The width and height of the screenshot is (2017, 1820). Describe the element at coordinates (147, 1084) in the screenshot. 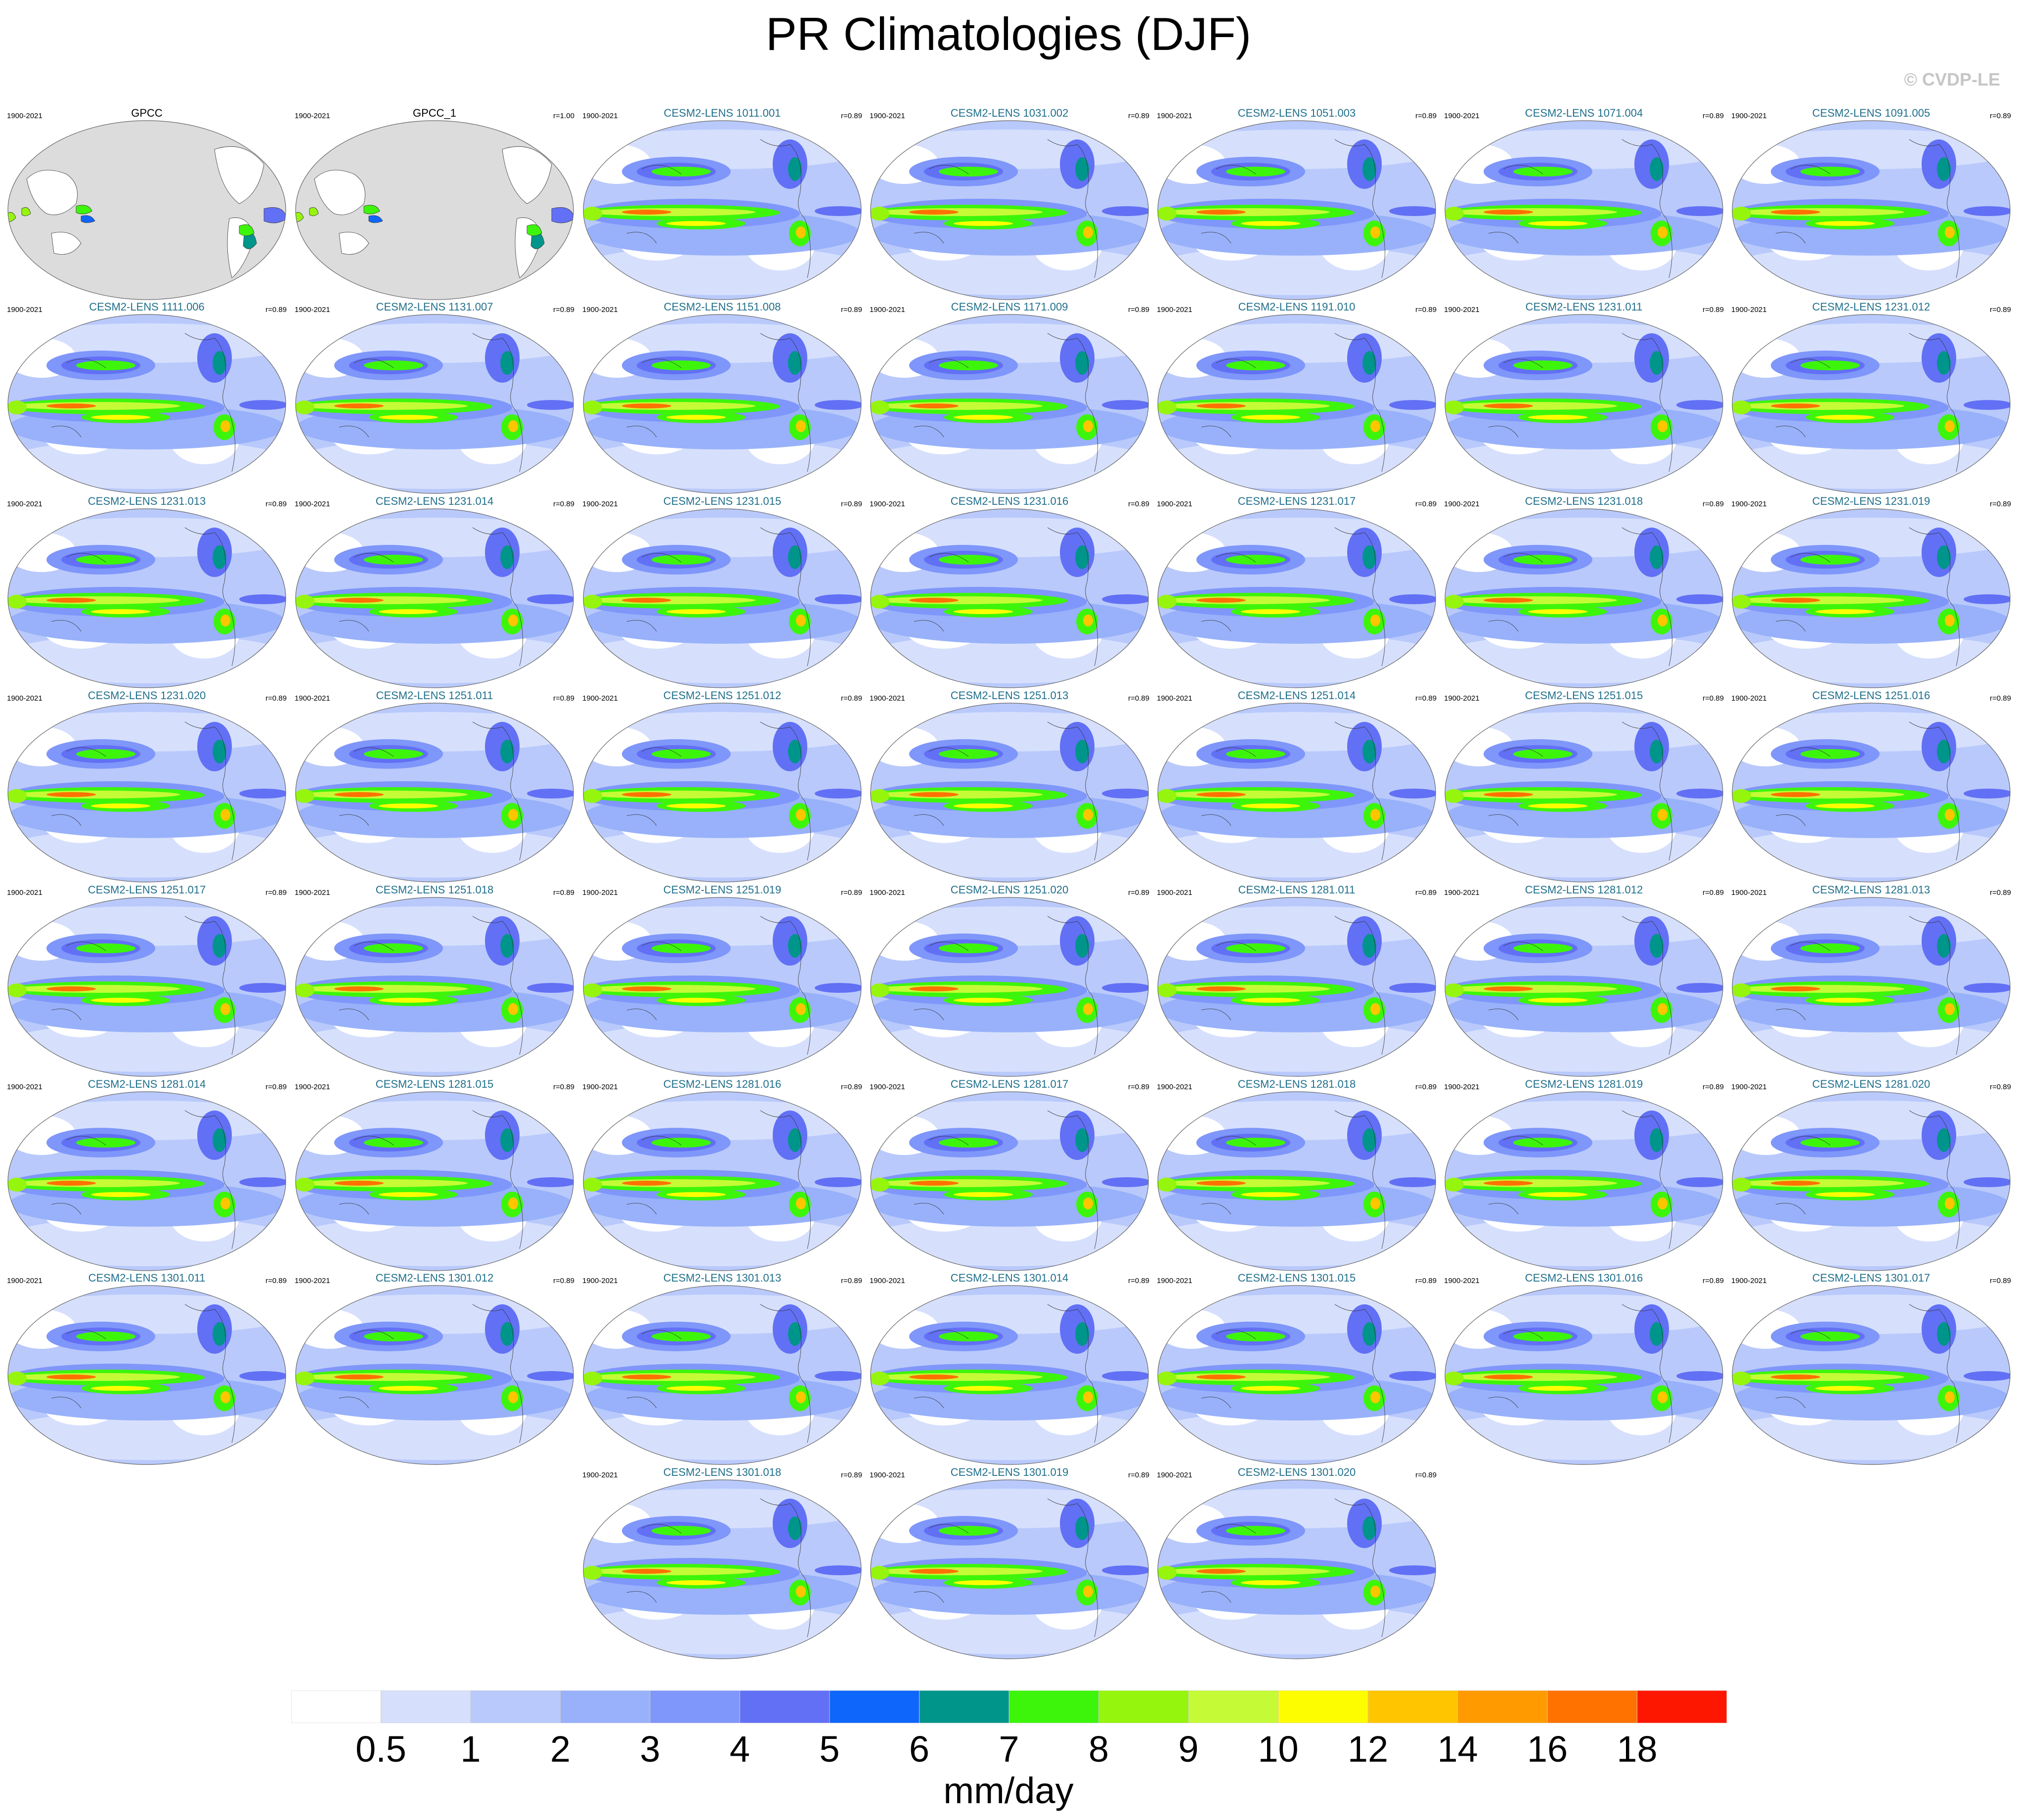

I see `panel-title: CESM2-LENS 1281.014` at that location.